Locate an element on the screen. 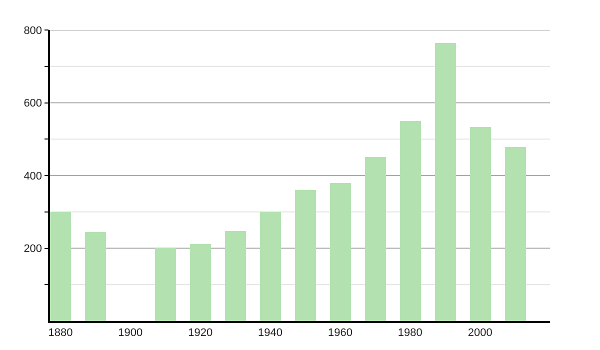 Image resolution: width=600 pixels, height=350 pixels. x-tick-label: 1980 is located at coordinates (410, 332).